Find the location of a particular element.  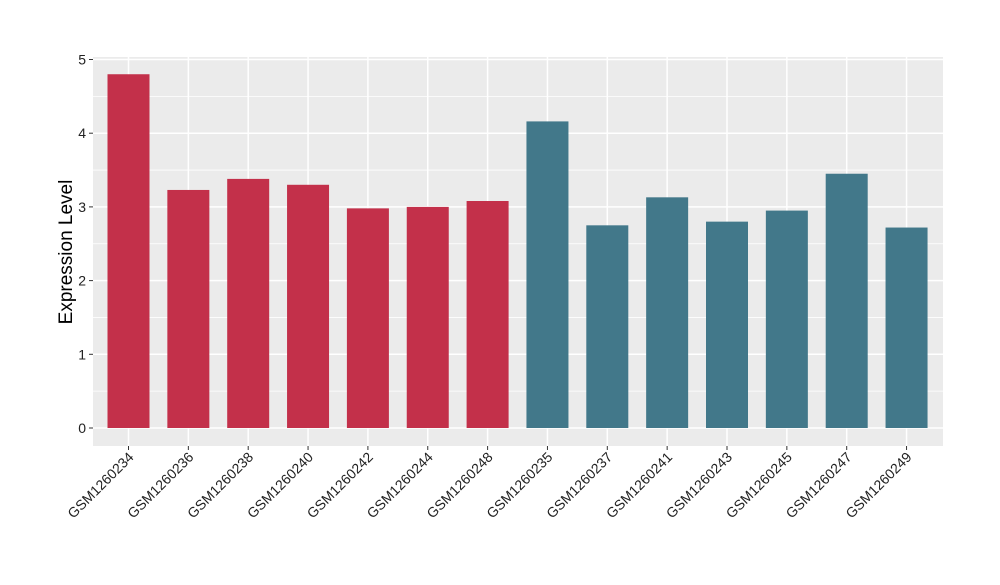

bar-GSM1260248 is located at coordinates (487, 314).